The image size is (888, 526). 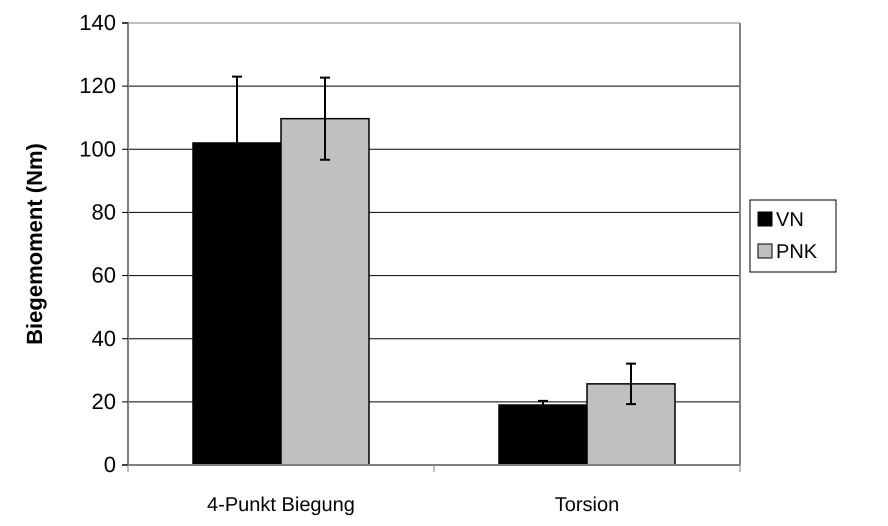 I want to click on y-axis-title: Biegemoment (Nm), so click(x=34, y=244).